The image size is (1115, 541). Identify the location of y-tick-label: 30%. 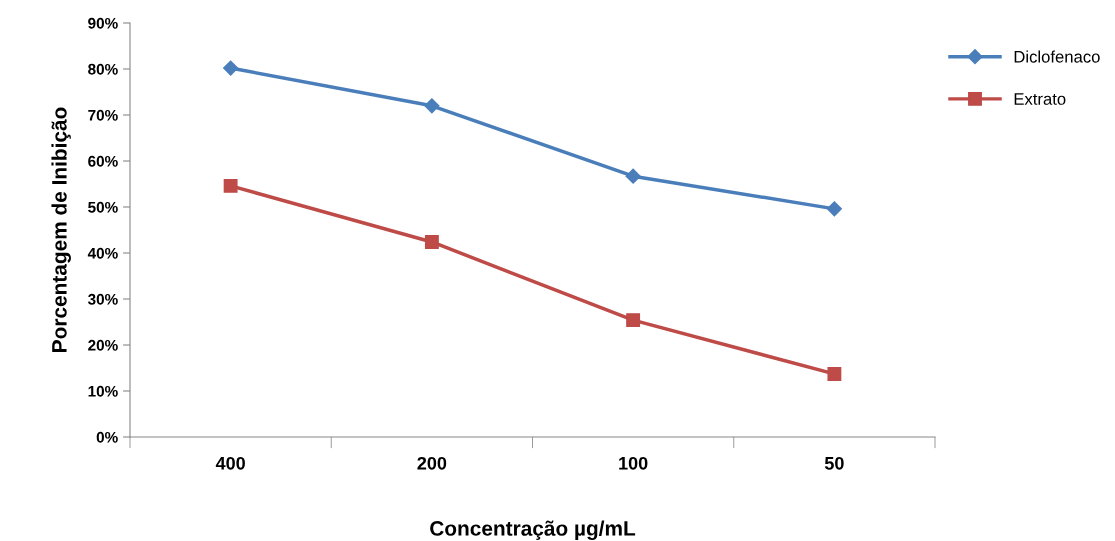
(102, 299).